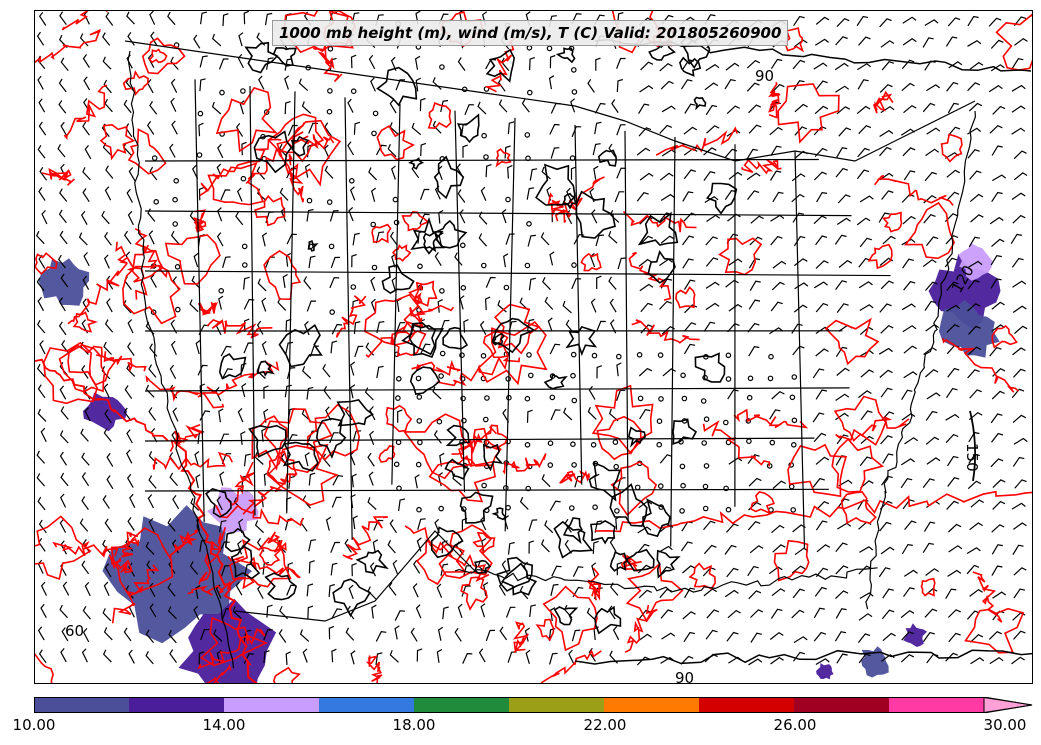 The width and height of the screenshot is (1041, 745). Describe the element at coordinates (915, 635) in the screenshot. I see `temperature-fill-region` at that location.